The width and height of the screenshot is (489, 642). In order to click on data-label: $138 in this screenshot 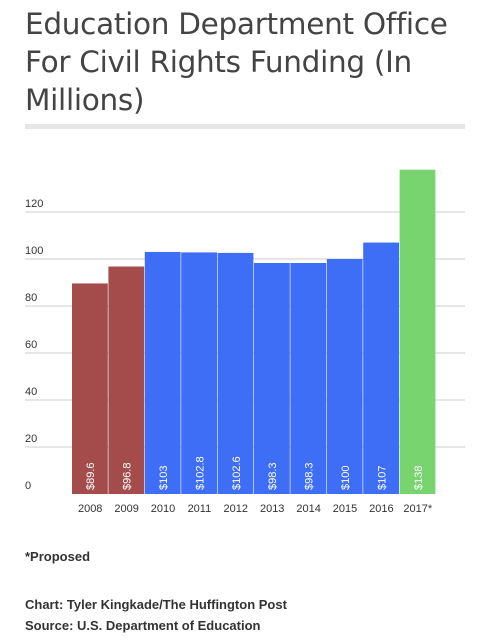, I will do `click(419, 478)`.